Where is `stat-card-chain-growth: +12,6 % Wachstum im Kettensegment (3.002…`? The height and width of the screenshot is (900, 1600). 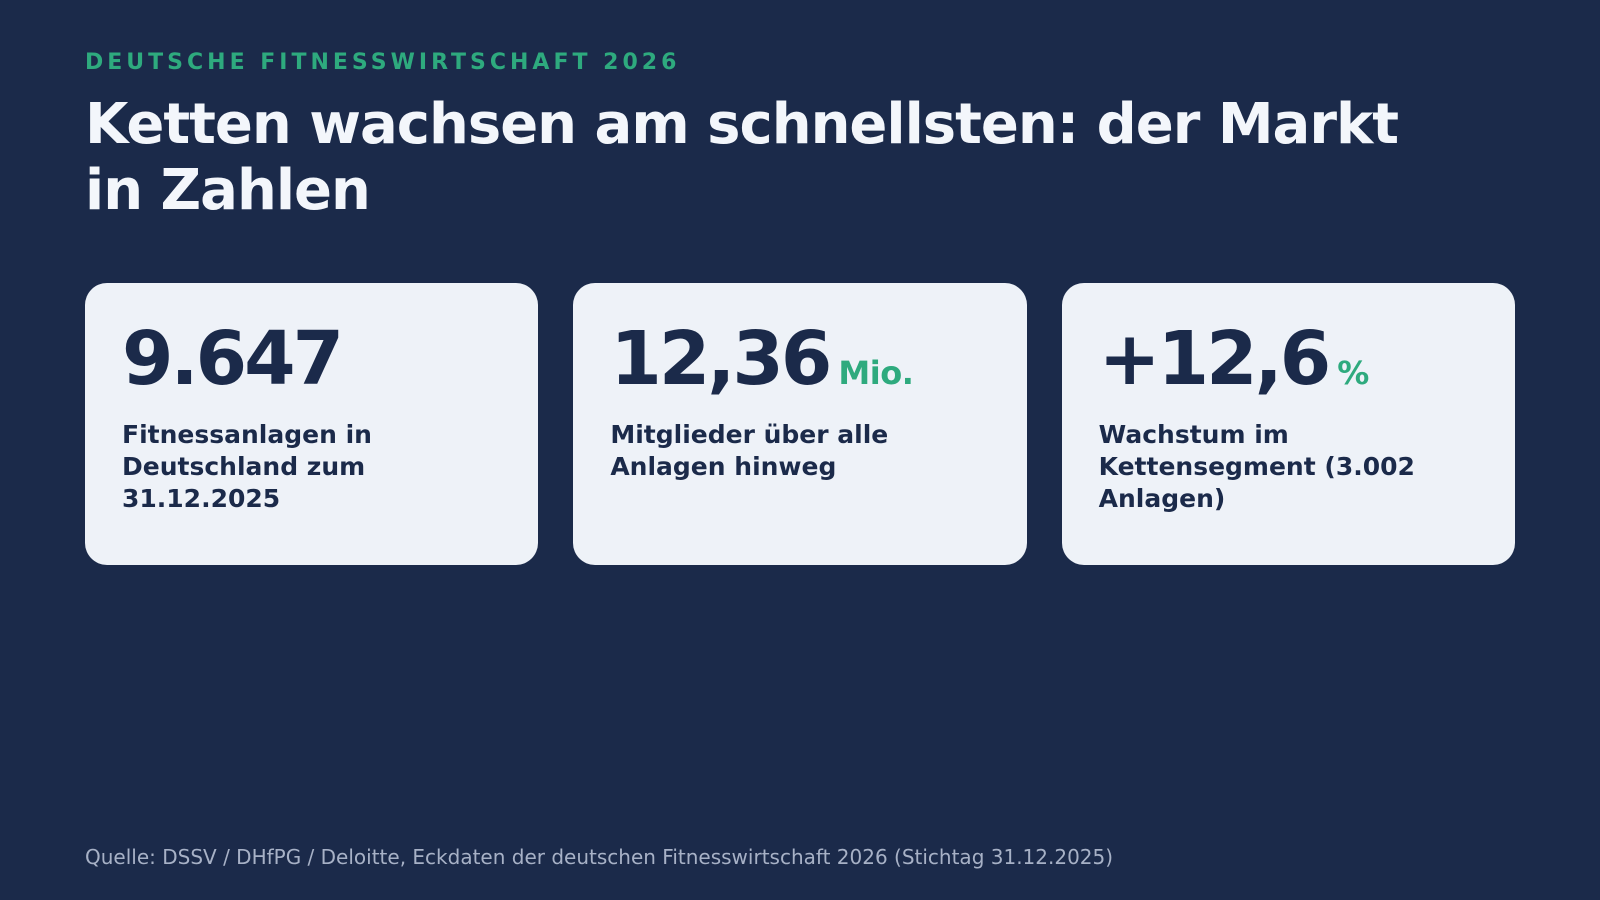 stat-card-chain-growth: +12,6 % Wachstum im Kettensegment (3.002… is located at coordinates (1288, 424).